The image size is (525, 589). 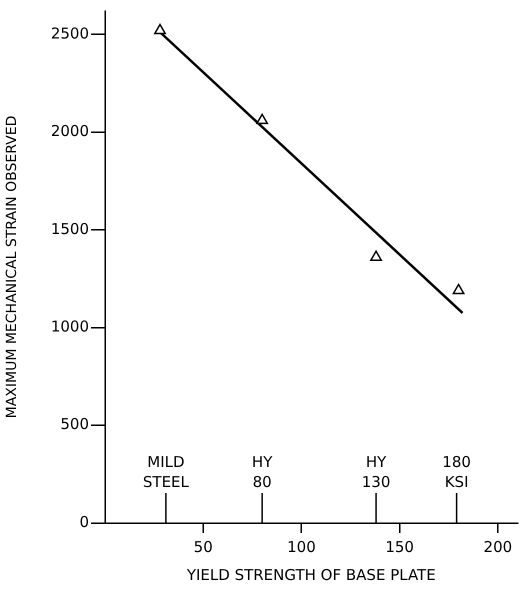 I want to click on y-tick-label: 2000, so click(x=69, y=131).